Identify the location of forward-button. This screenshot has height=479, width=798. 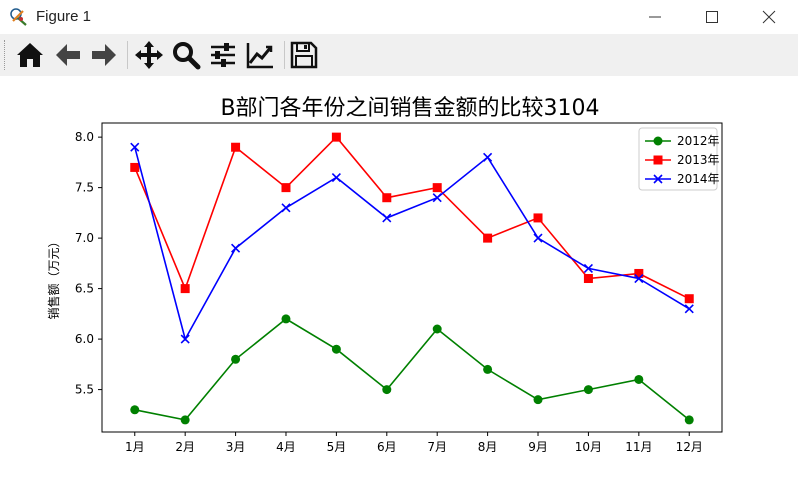
(104, 55).